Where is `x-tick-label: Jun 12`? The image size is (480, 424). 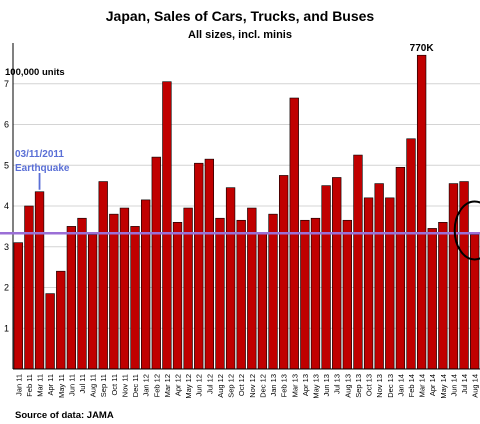 x-tick-label: Jun 12 is located at coordinates (199, 385).